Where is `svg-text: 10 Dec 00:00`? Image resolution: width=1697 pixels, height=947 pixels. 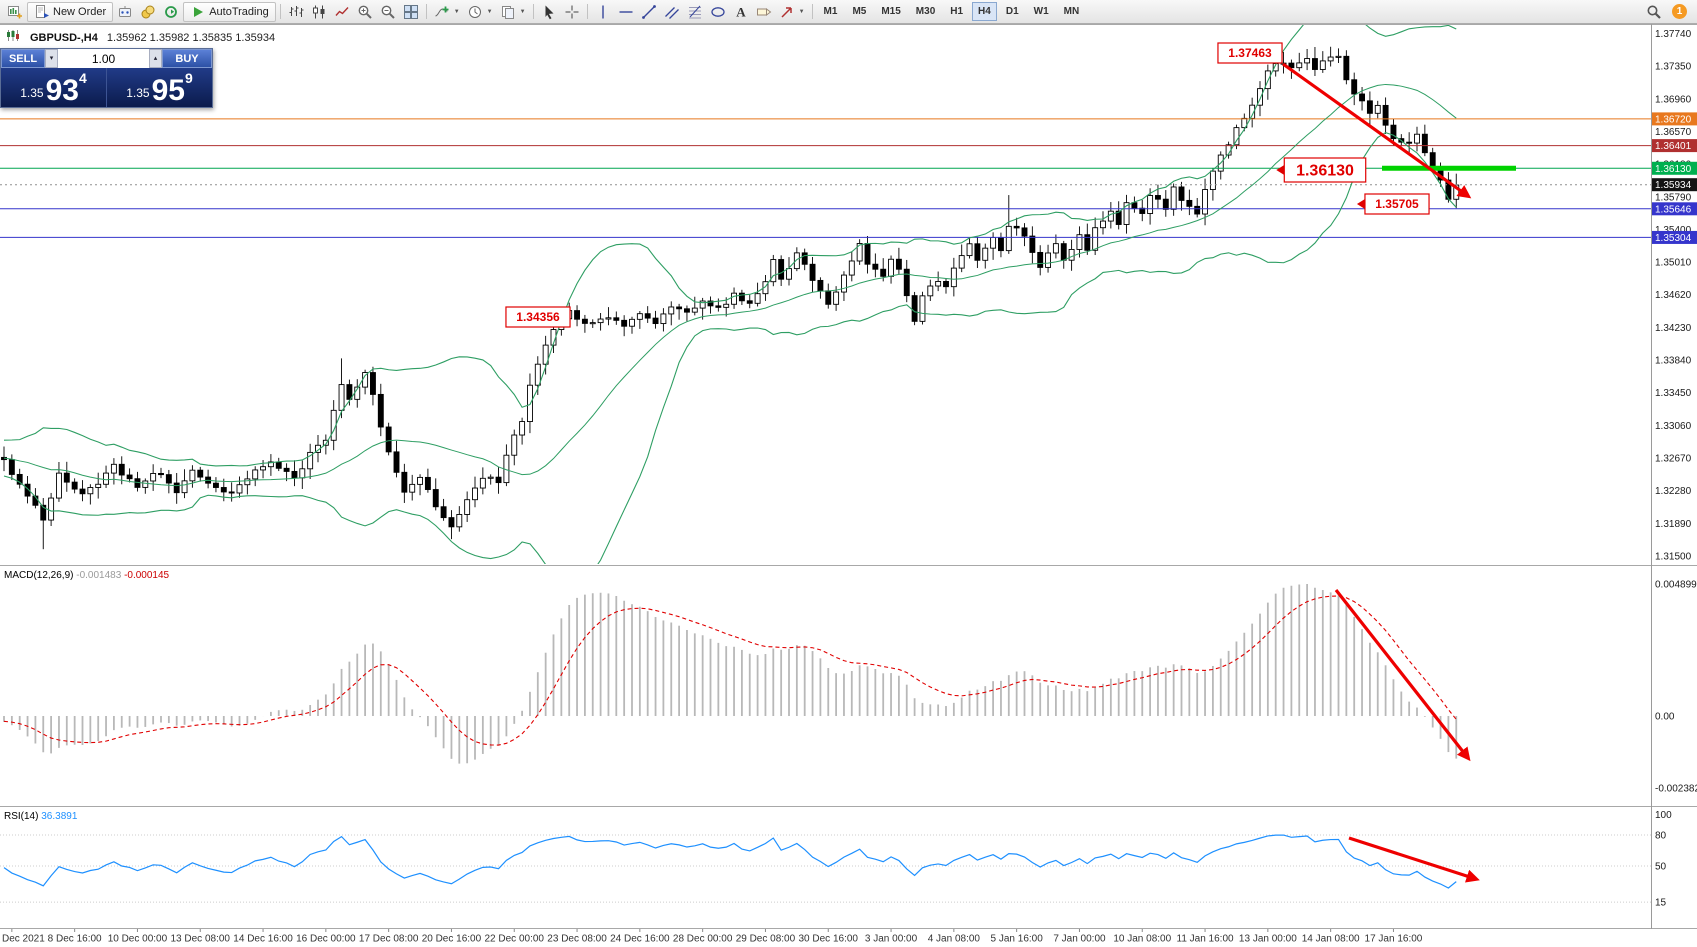 svg-text: 10 Dec 00:00 is located at coordinates (138, 939).